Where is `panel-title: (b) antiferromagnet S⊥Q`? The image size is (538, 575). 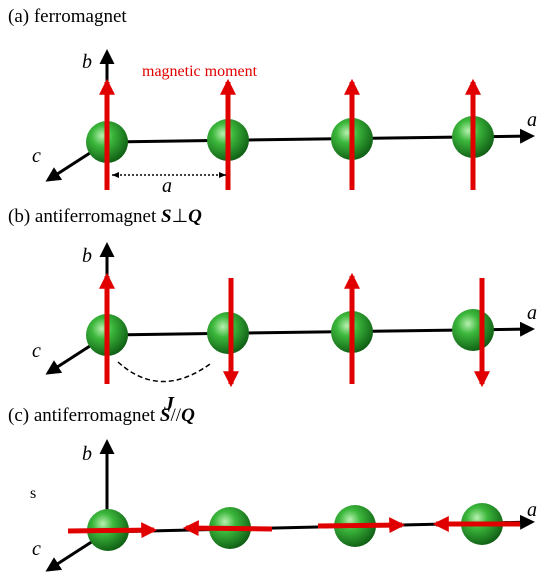 panel-title: (b) antiferromagnet S⊥Q is located at coordinates (105, 216).